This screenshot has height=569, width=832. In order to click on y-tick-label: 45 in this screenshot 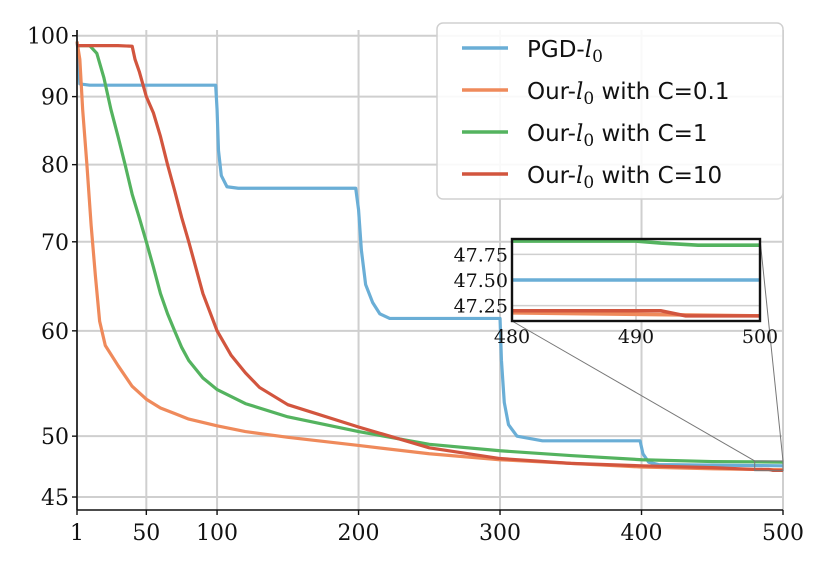, I will do `click(55, 498)`.